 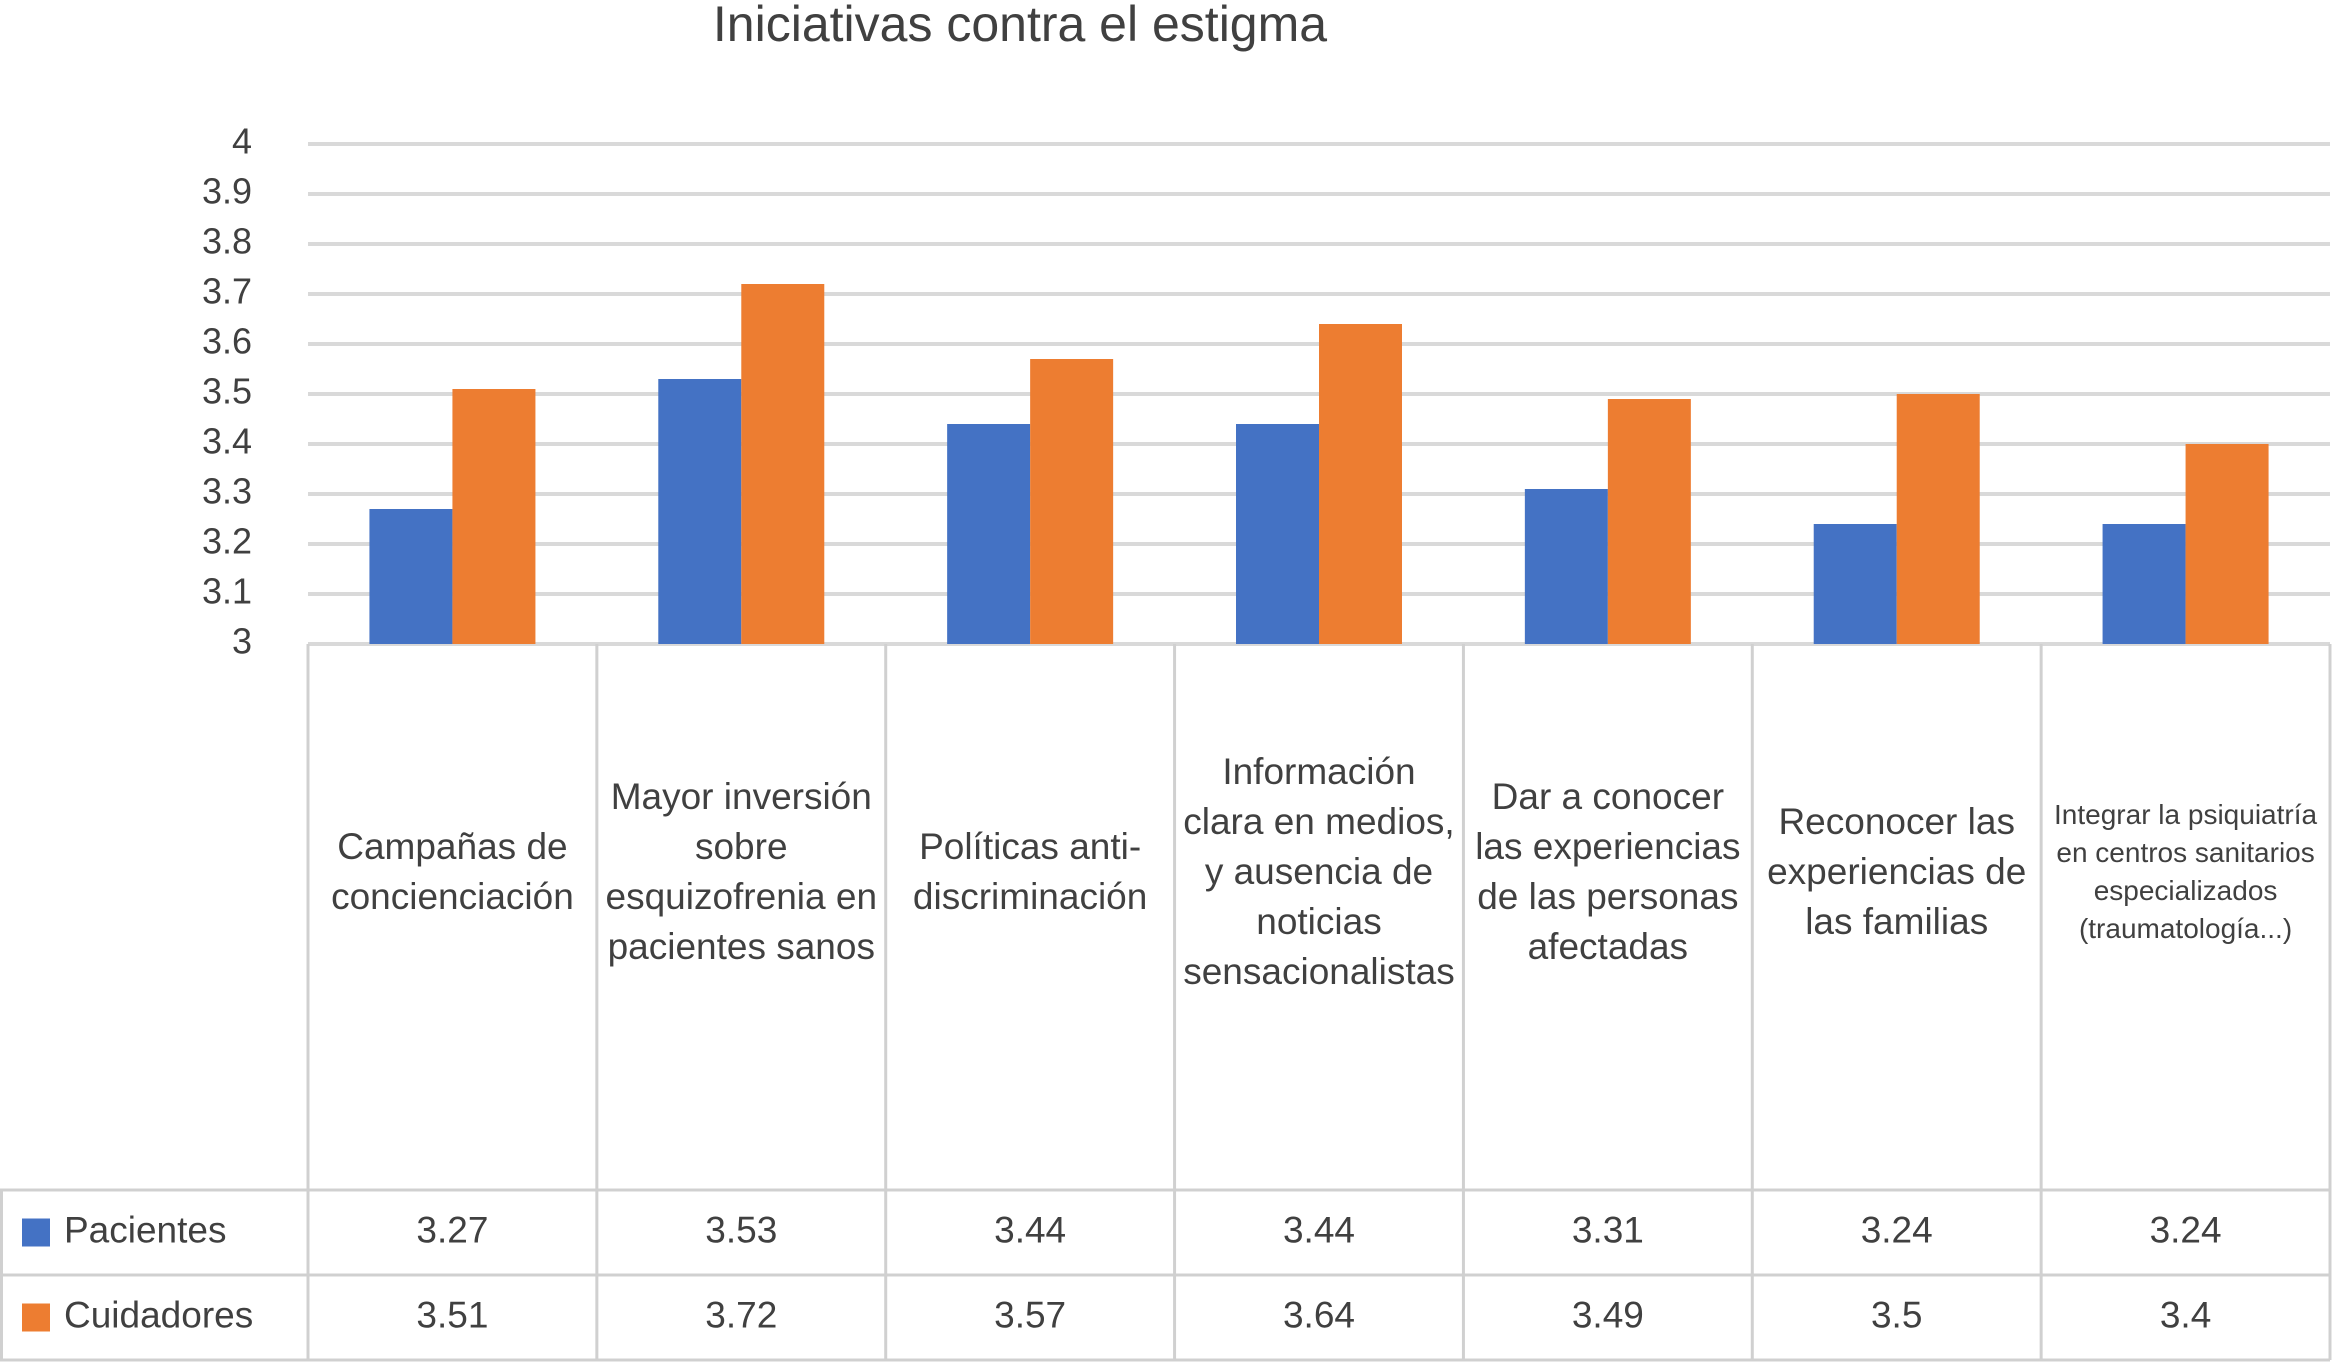 What do you see at coordinates (741, 1229) in the screenshot?
I see `table-value: 3.53` at bounding box center [741, 1229].